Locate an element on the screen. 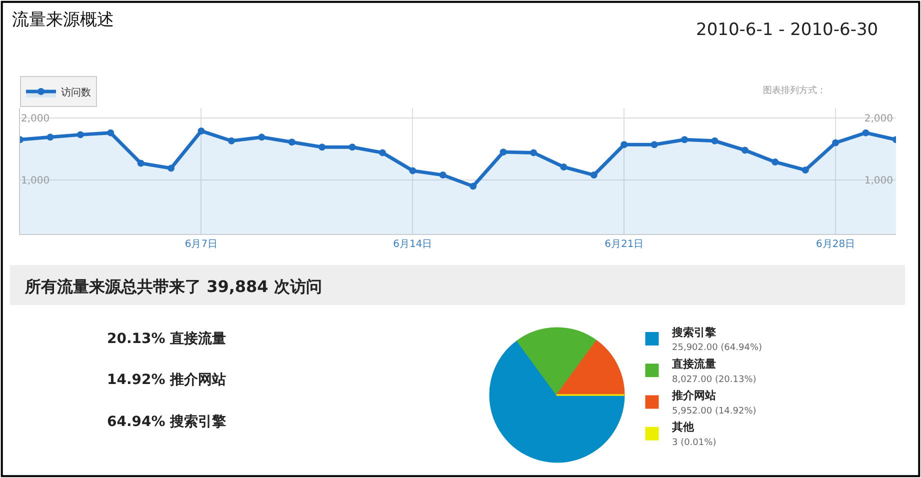 The height and width of the screenshot is (478, 921). data-label: 8,027.00 (20.13%) is located at coordinates (714, 379).